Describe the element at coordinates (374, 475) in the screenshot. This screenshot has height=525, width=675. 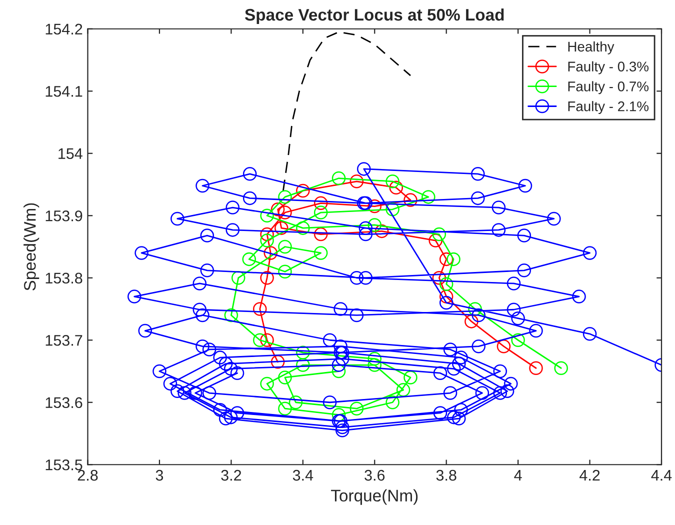
I see `x-tick-label: 3.6` at that location.